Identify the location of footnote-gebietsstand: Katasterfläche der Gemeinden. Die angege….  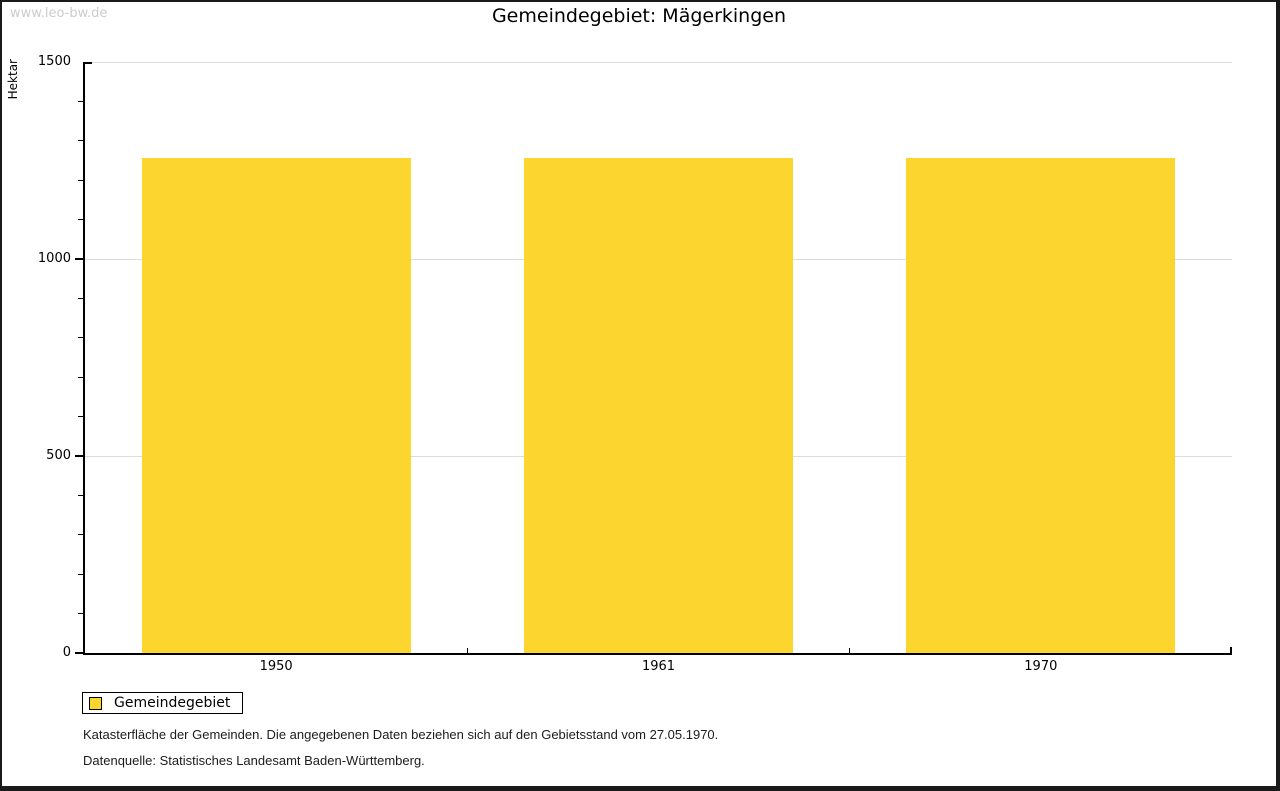
(401, 734).